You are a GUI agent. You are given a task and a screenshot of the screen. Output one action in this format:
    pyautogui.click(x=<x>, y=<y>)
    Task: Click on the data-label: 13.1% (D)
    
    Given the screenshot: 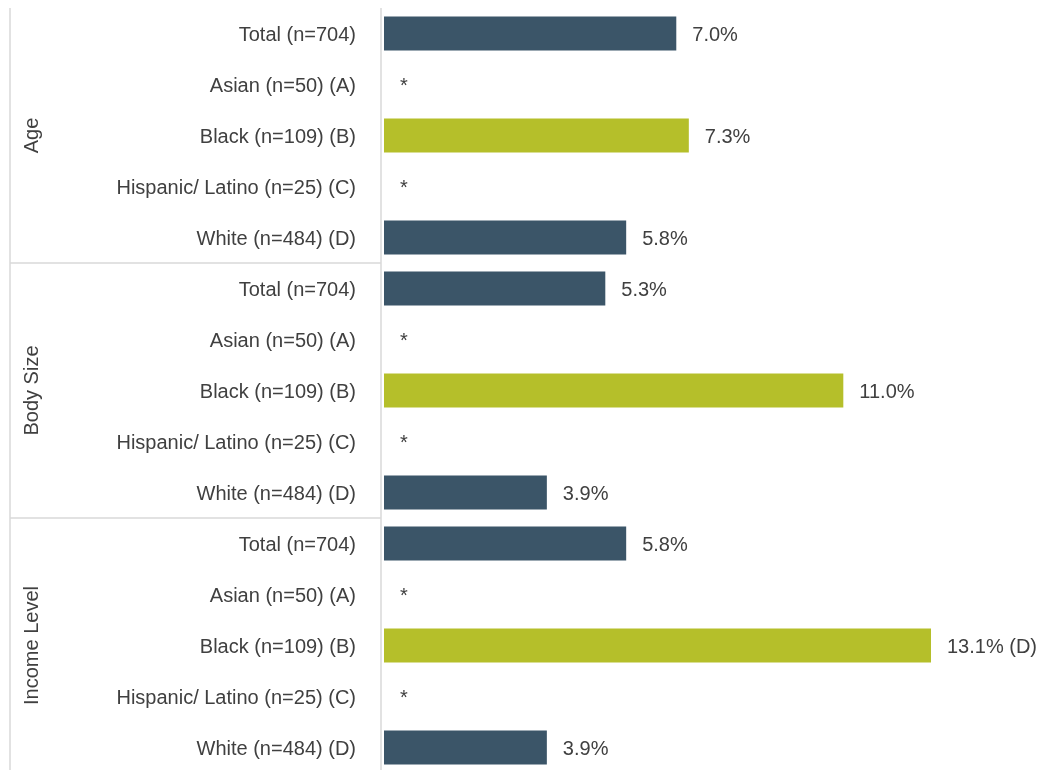 What is the action you would take?
    pyautogui.click(x=992, y=645)
    